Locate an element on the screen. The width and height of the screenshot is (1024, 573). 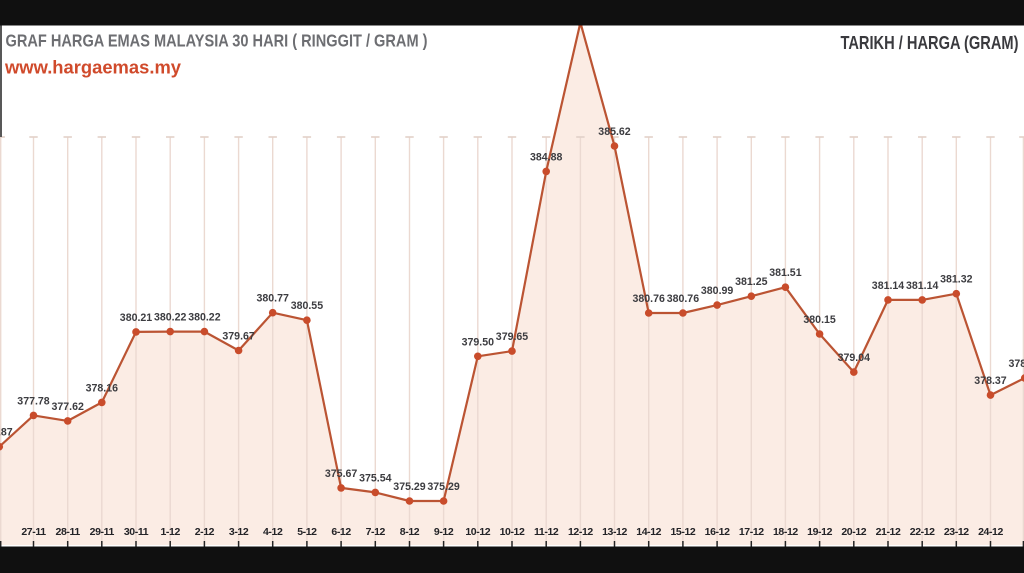
svg-text: 4-12 is located at coordinates (273, 532).